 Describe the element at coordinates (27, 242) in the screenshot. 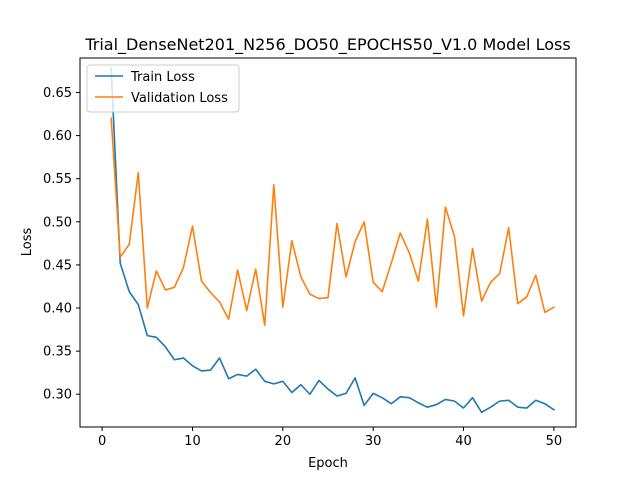

I see `y-axis-label: Loss` at that location.